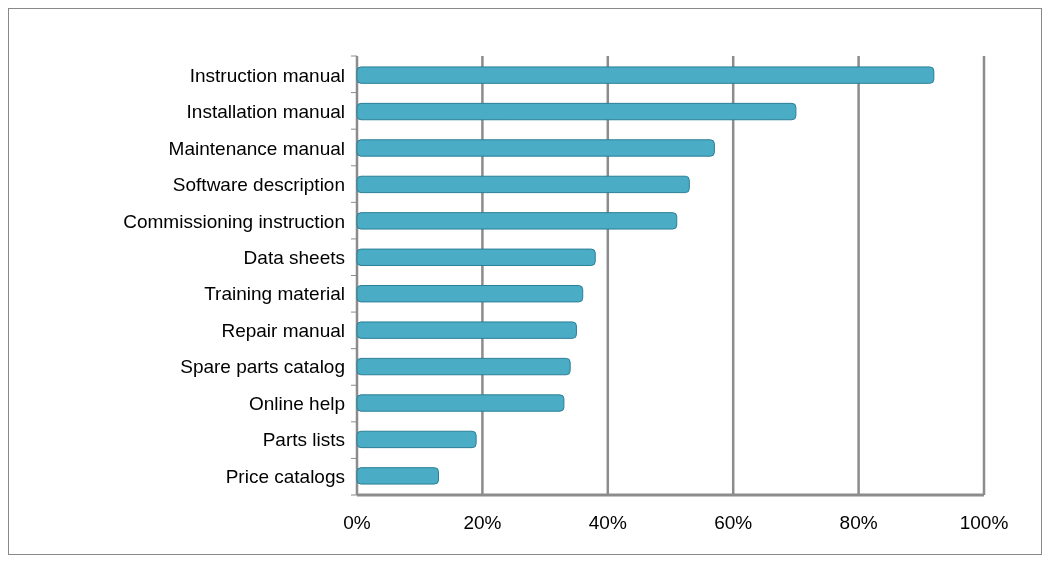 Image resolution: width=1050 pixels, height=563 pixels. I want to click on y-tick-label: Instruction manual, so click(267, 75).